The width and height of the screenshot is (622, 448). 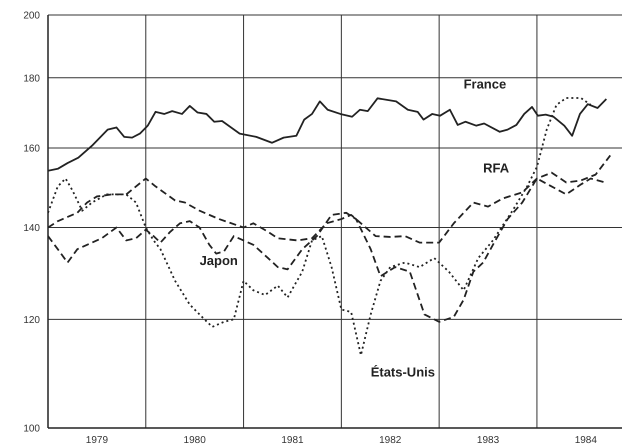 What do you see at coordinates (390, 440) in the screenshot?
I see `x-tick-label: 1982` at bounding box center [390, 440].